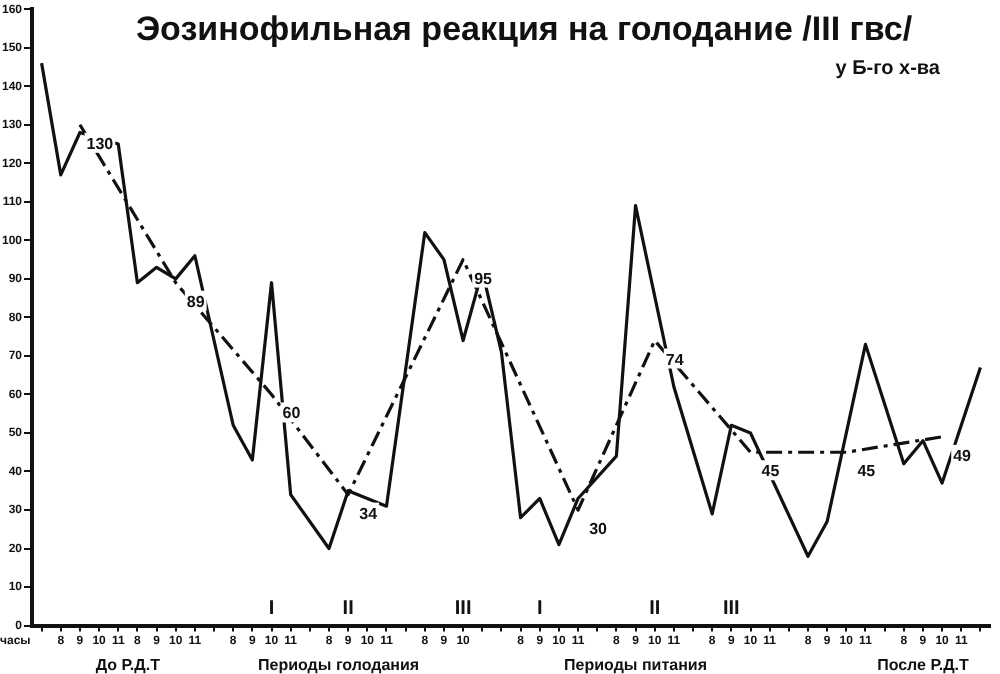 Image resolution: width=1000 pixels, height=674 pixels. I want to click on data-label: 30, so click(599, 529).